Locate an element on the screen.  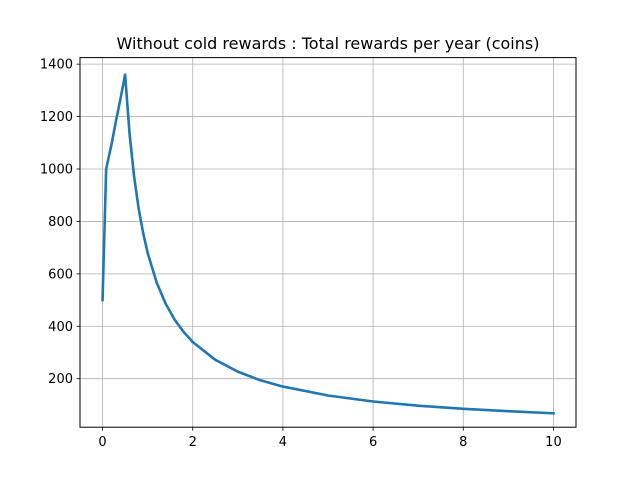
x-tick-label: 2 is located at coordinates (193, 442).